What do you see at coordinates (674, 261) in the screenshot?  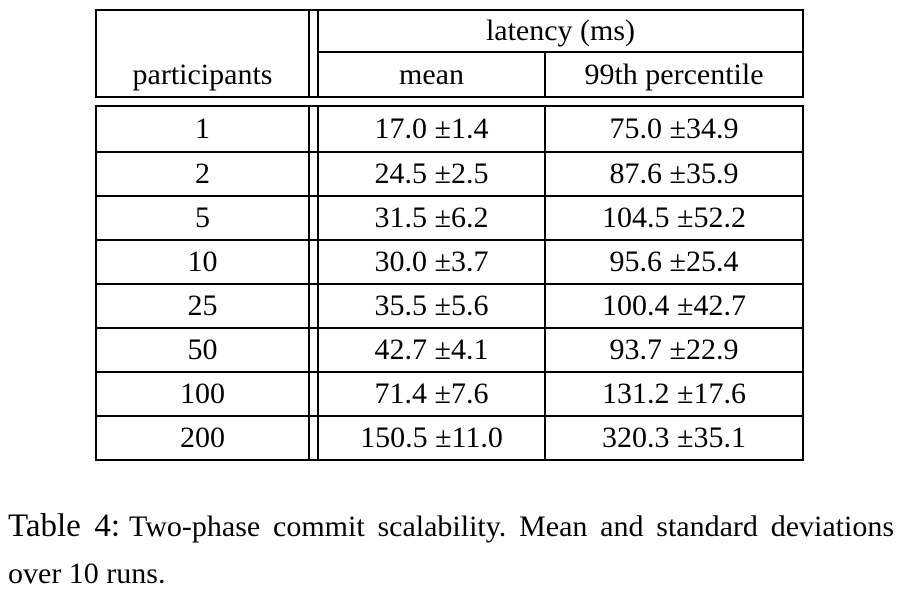 I see `cell-99th-percentile-latency: 95.6 ±25.4` at bounding box center [674, 261].